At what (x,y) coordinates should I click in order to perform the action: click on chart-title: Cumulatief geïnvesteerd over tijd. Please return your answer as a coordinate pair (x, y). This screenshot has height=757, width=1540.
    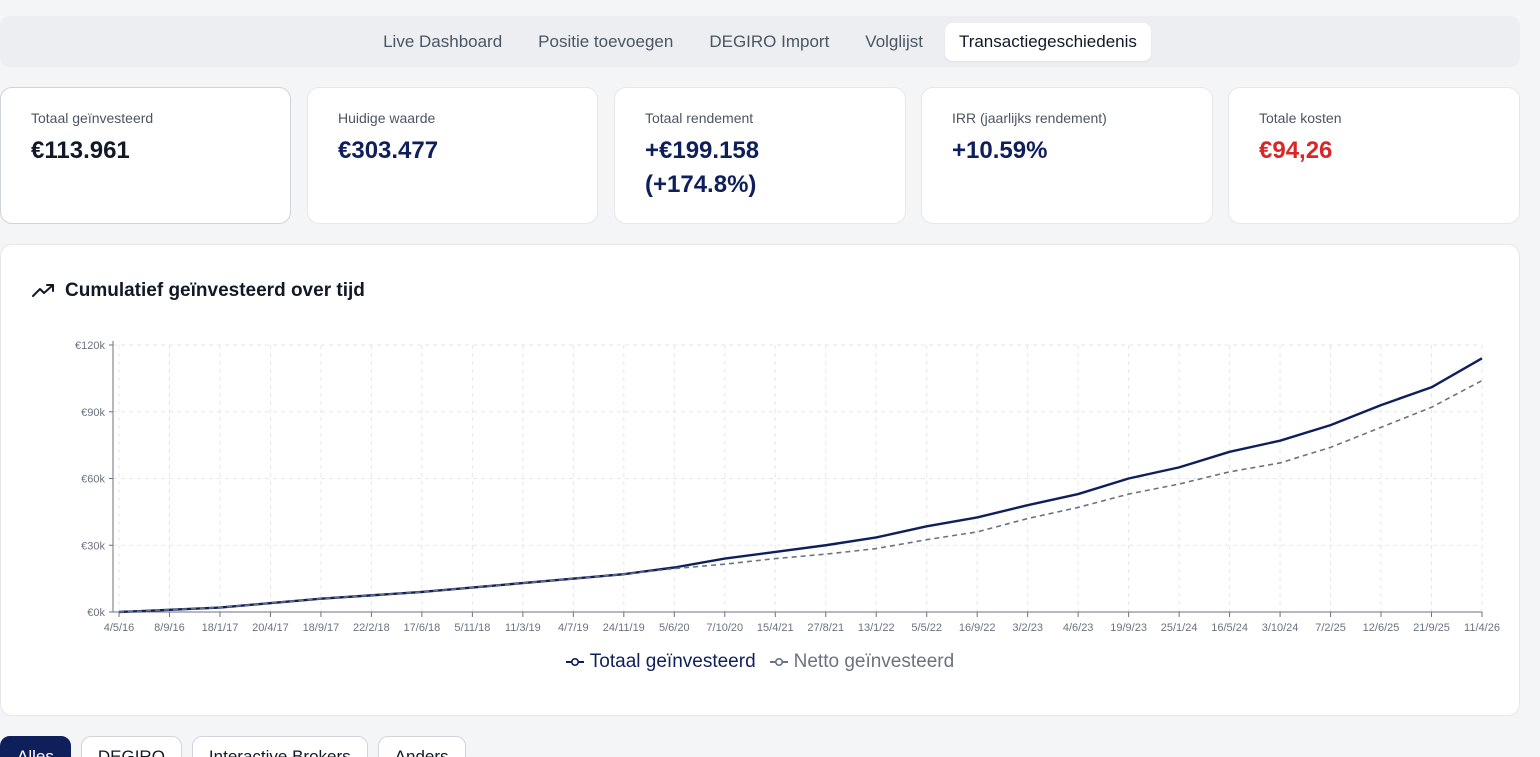
    Looking at the image, I should click on (198, 291).